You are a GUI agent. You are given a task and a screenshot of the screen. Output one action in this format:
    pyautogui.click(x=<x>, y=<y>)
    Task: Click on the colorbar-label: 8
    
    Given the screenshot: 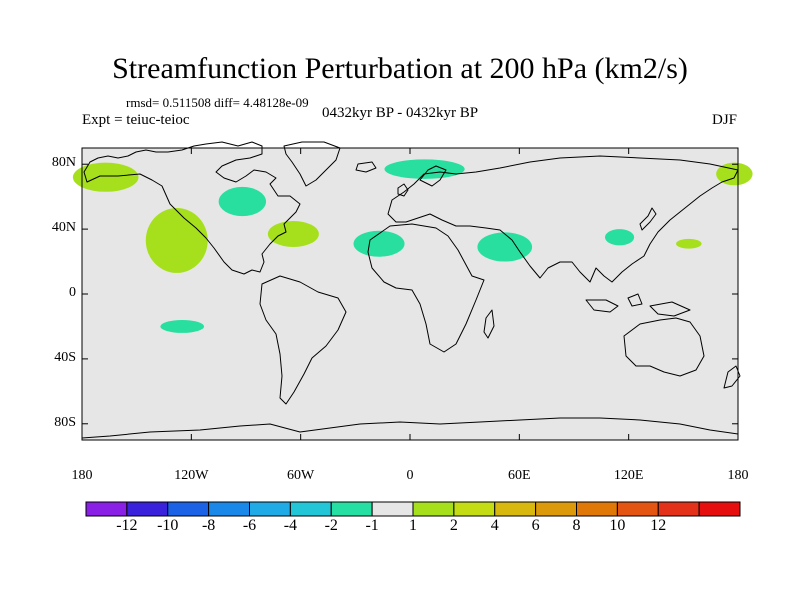 What is the action you would take?
    pyautogui.click(x=576, y=525)
    